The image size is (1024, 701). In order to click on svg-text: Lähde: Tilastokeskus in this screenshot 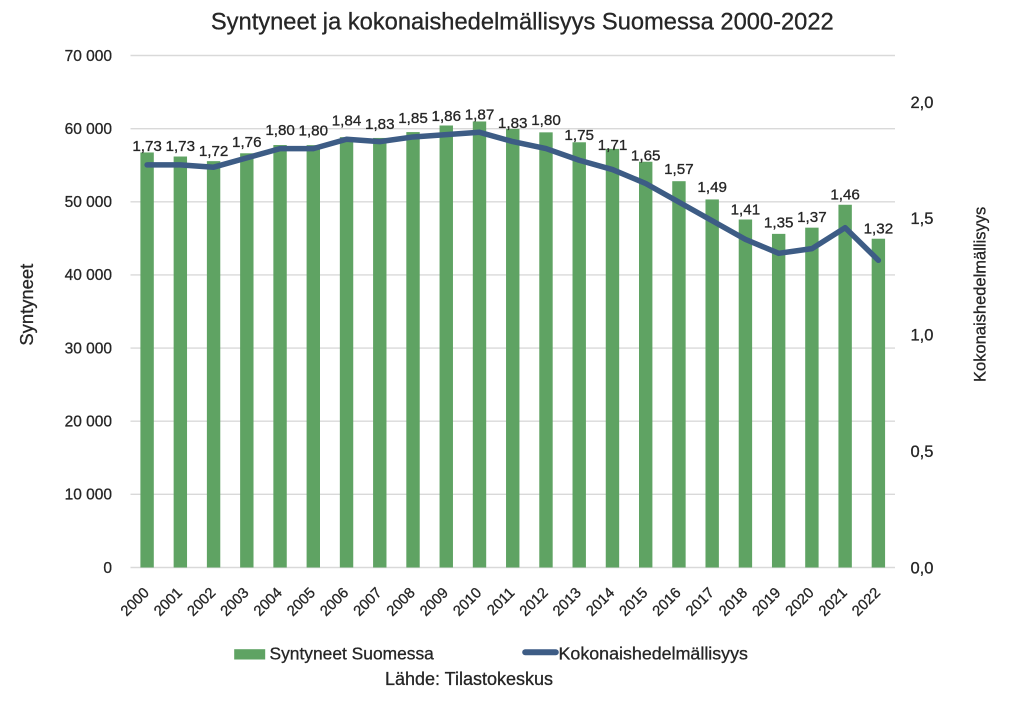, I will do `click(469, 679)`.